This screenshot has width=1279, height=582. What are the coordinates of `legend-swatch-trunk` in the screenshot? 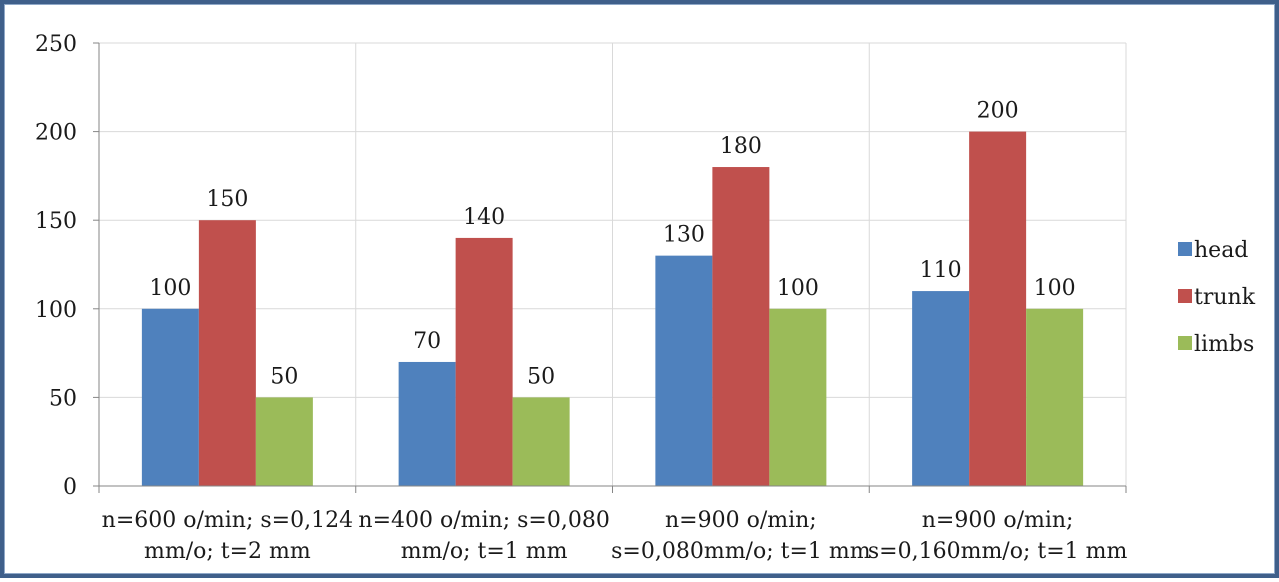 It's located at (1185, 296).